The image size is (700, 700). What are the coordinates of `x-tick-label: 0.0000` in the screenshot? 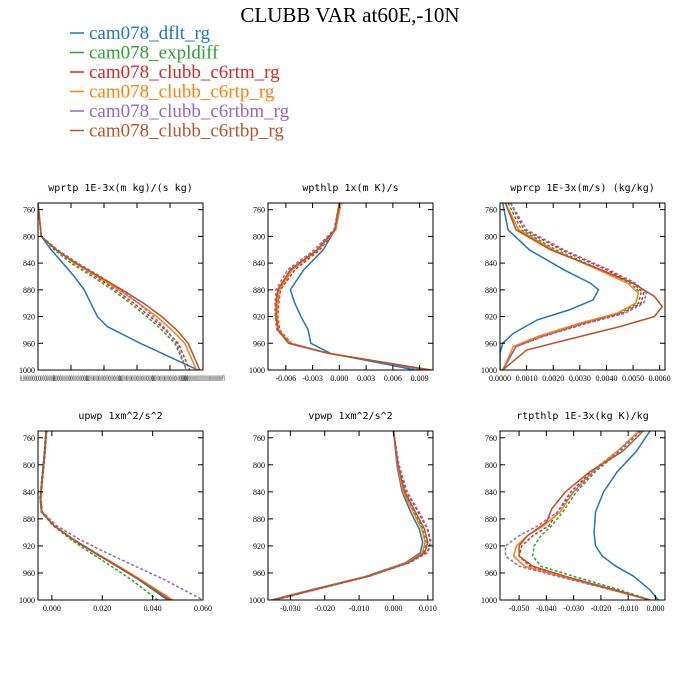 It's located at (500, 378).